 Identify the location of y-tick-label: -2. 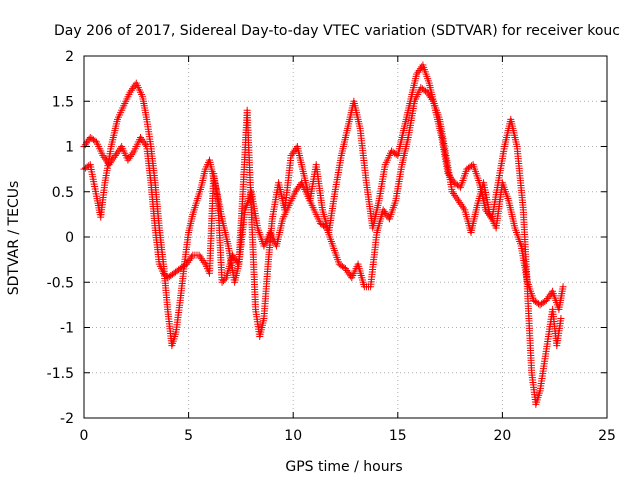
(67, 419).